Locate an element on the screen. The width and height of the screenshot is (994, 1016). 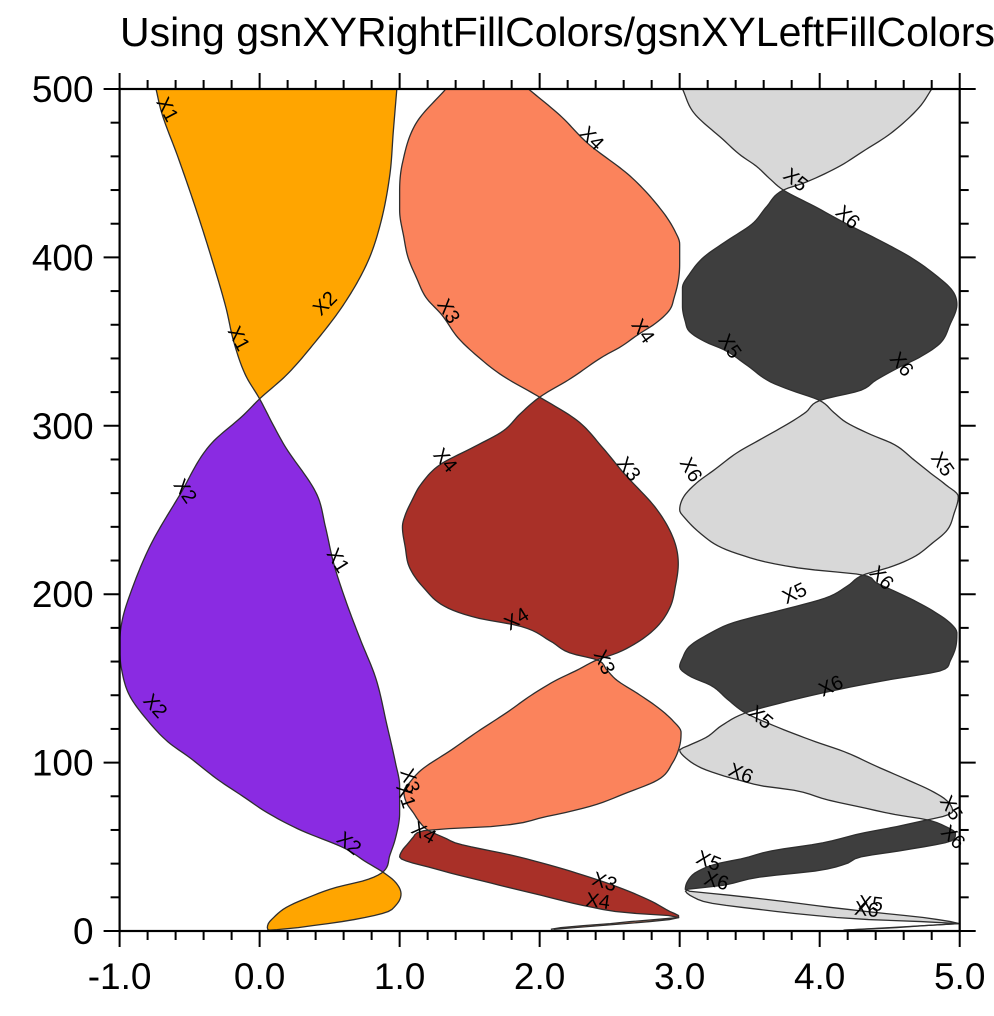
fill-region-pair3-seg2 is located at coordinates (819, 487).